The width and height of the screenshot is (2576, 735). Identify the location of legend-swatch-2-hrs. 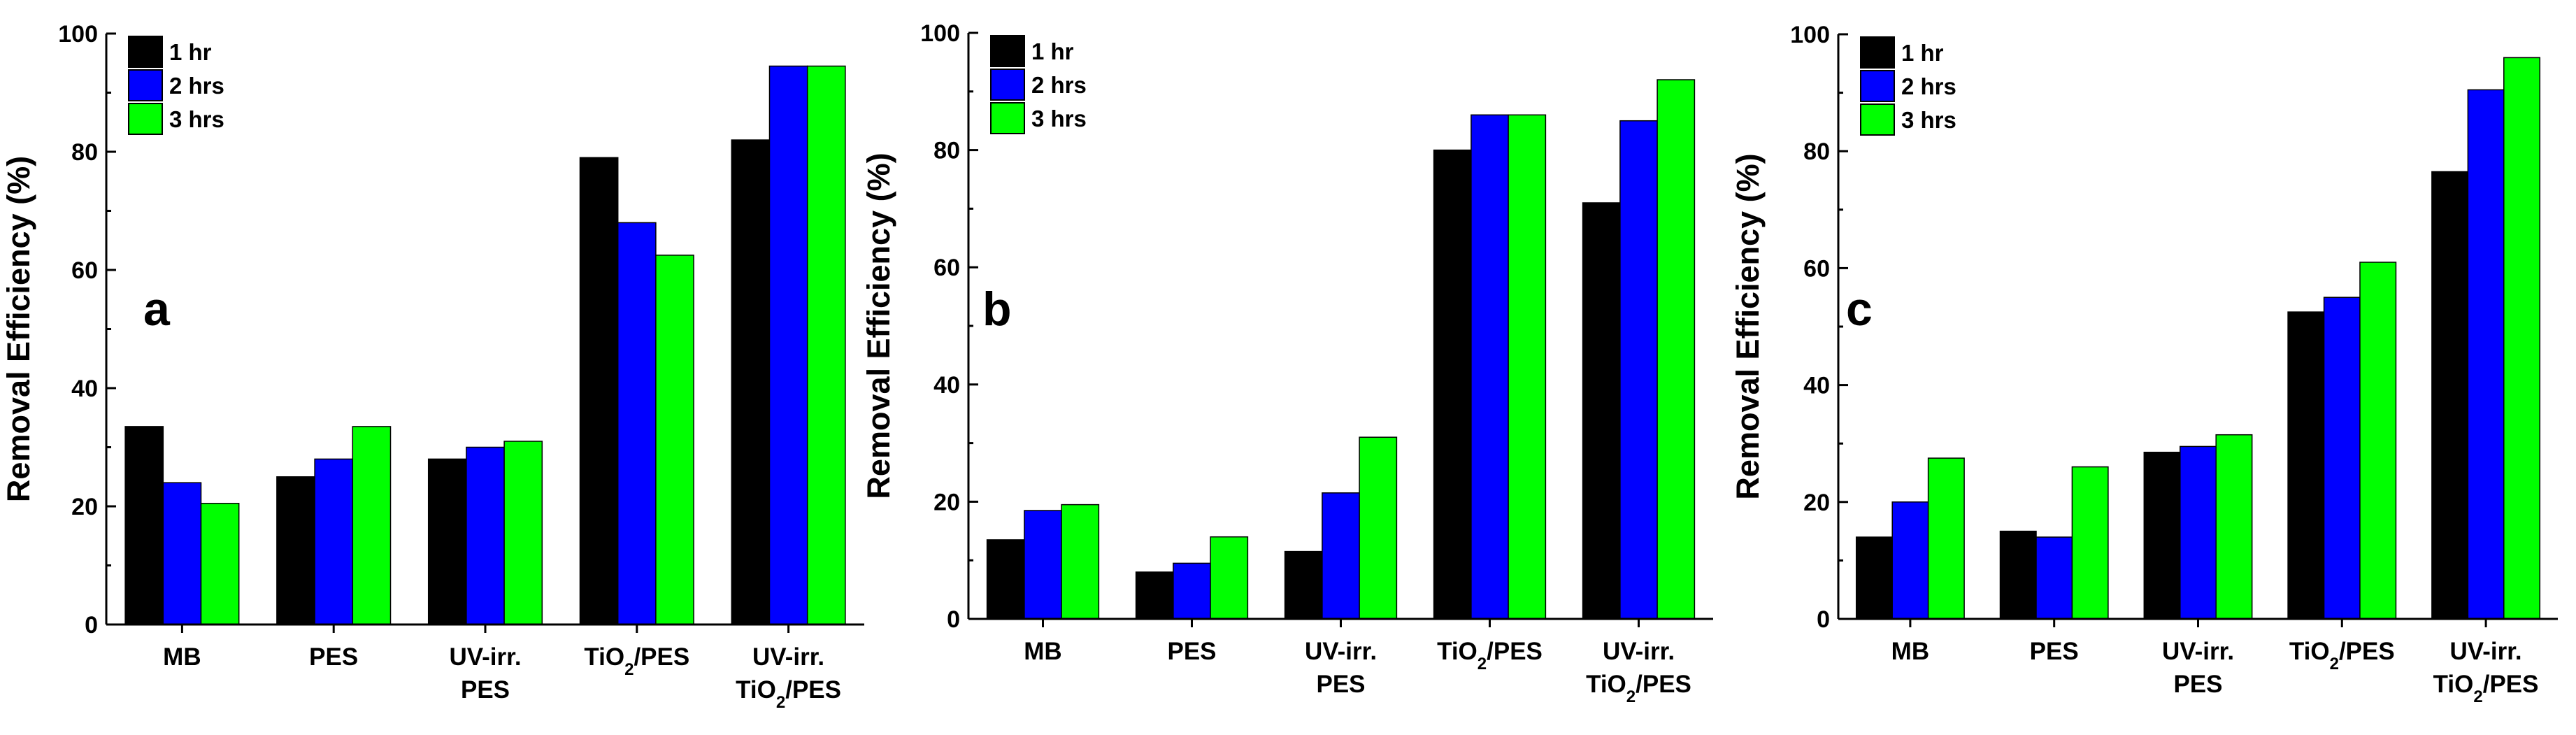
(1877, 86).